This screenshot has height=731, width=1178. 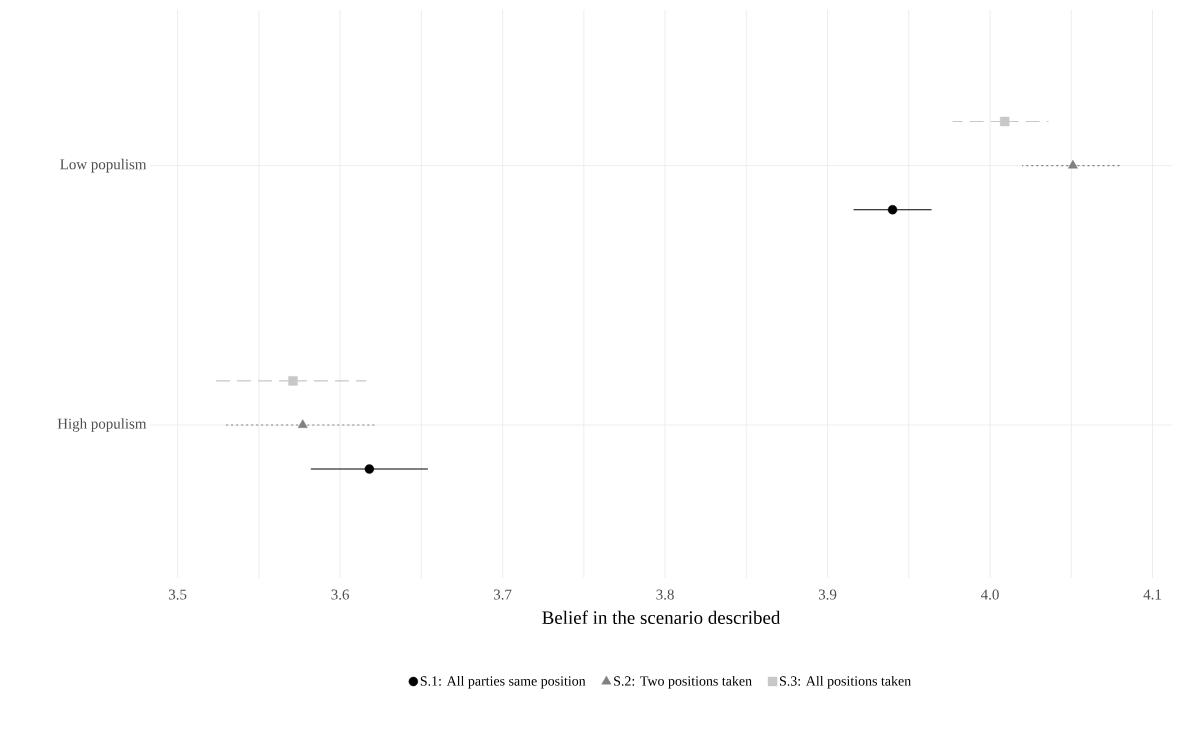 What do you see at coordinates (103, 165) in the screenshot?
I see `y-tick-label: Low populism` at bounding box center [103, 165].